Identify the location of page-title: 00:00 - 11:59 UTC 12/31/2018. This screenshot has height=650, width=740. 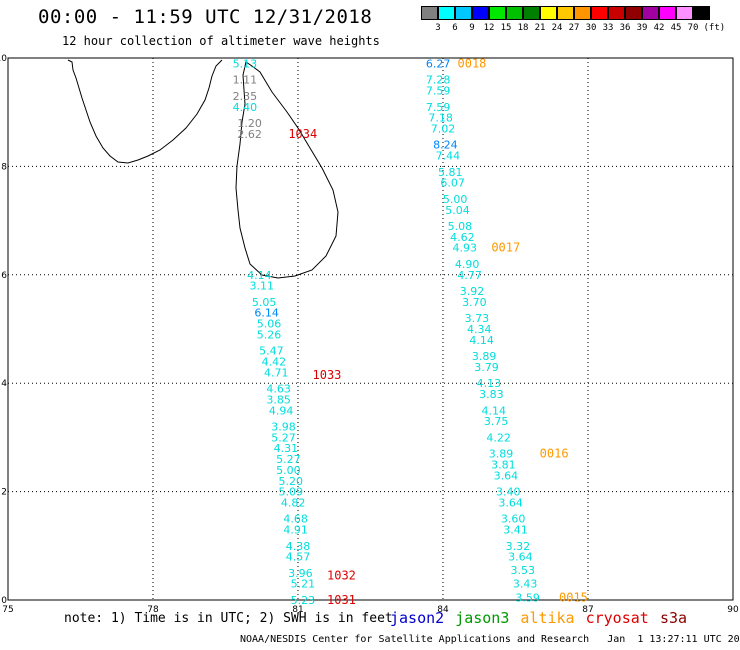
(205, 17).